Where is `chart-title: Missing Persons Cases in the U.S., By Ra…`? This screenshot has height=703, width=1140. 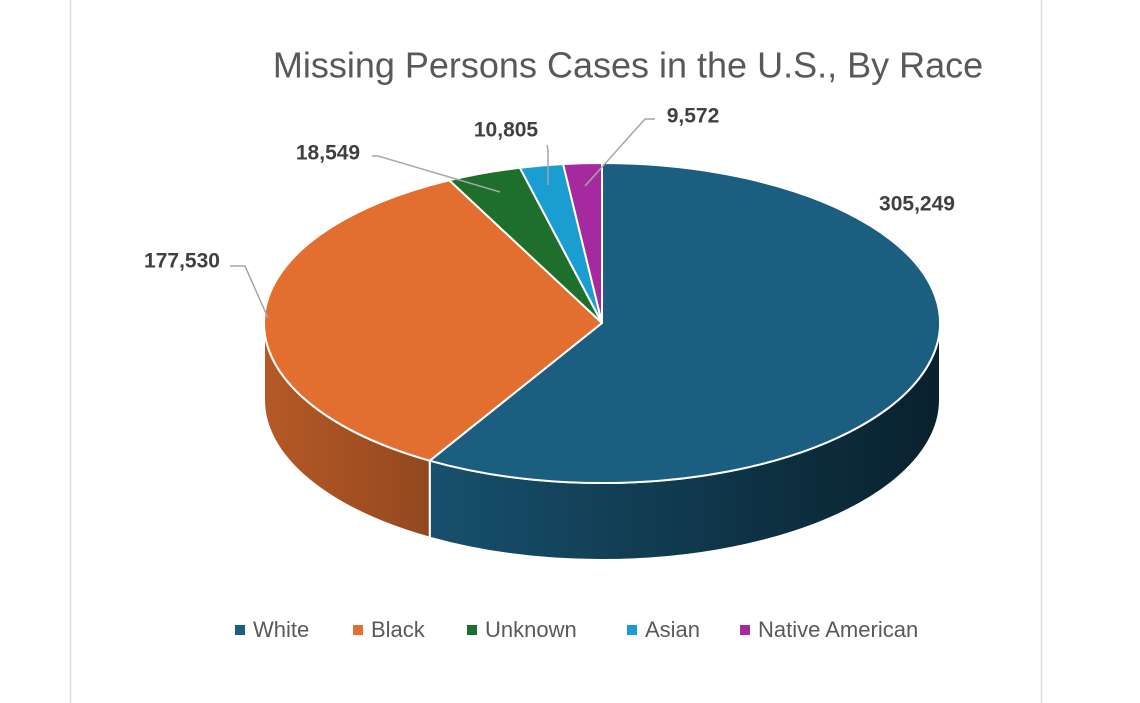
chart-title: Missing Persons Cases in the U.S., By Ra… is located at coordinates (628, 65).